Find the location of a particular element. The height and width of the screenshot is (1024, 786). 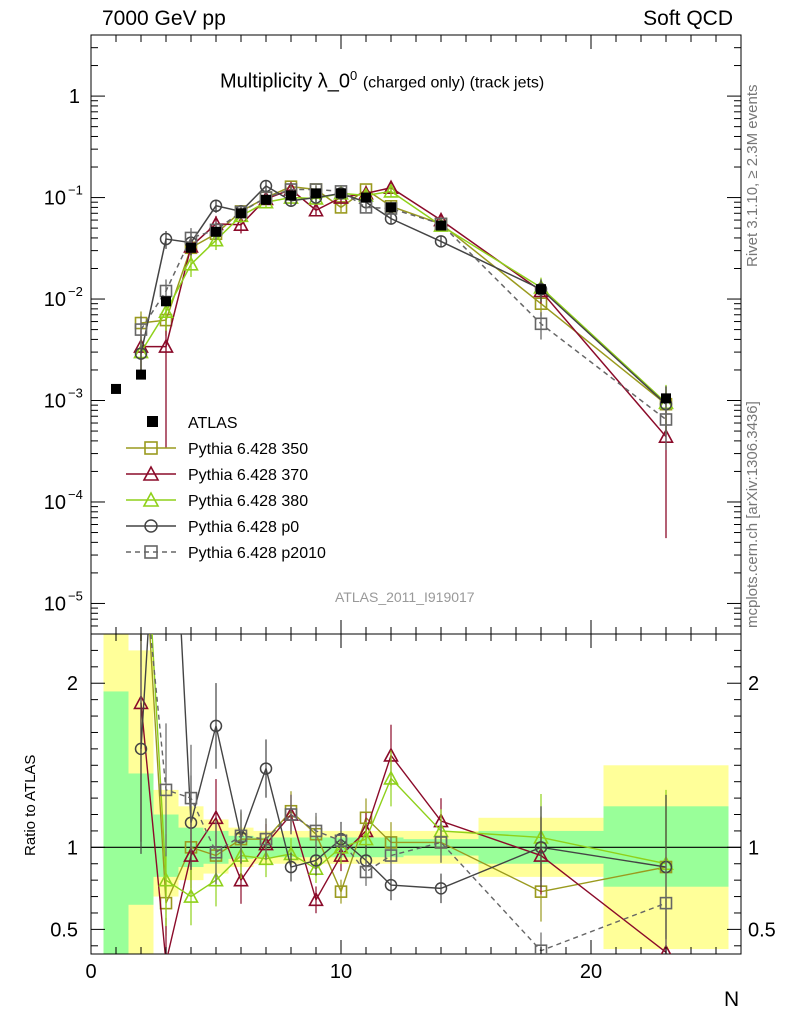

y-tick-exponent: −3 is located at coordinates (75, 393).